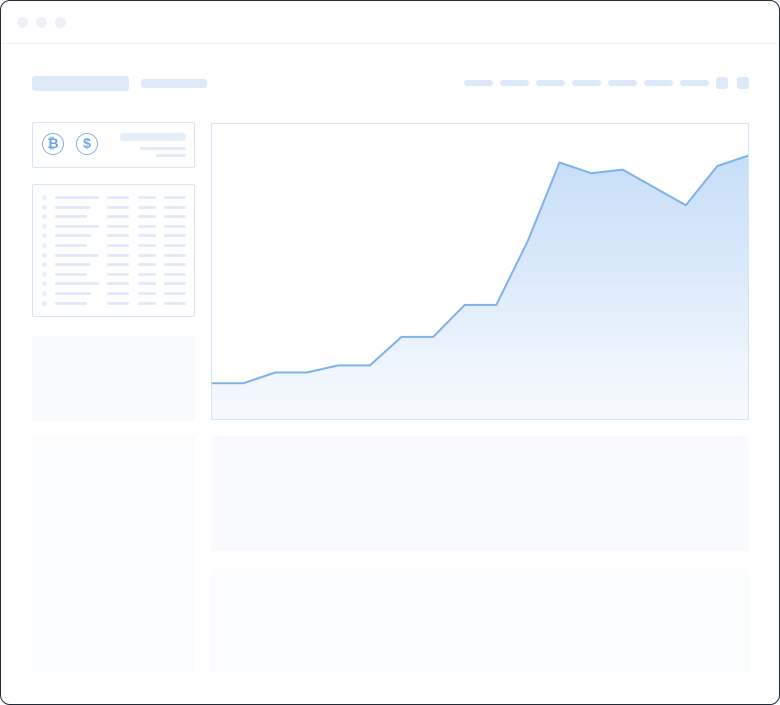 This screenshot has height=705, width=780. Describe the element at coordinates (80, 83) in the screenshot. I see `page-title-placeholder` at that location.